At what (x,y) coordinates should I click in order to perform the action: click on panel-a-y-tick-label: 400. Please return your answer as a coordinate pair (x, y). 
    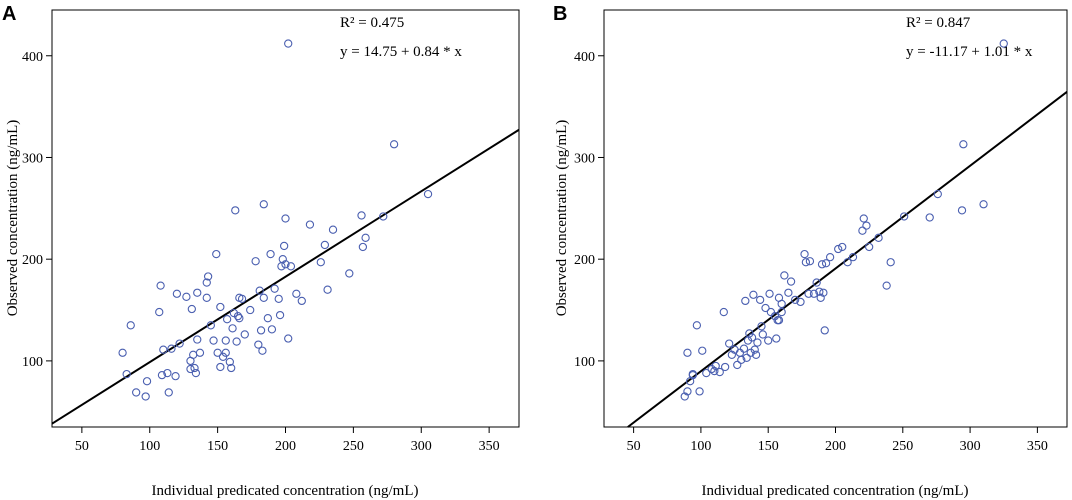
    Looking at the image, I should click on (32, 57).